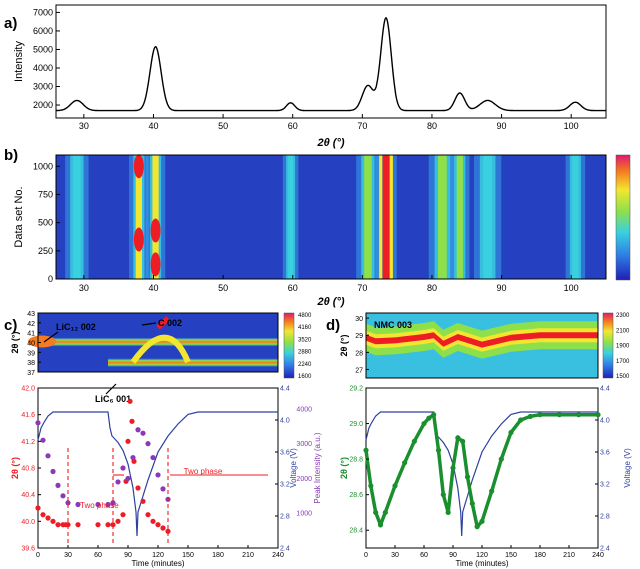  What do you see at coordinates (330, 143) in the screenshot?
I see `x-axis-label: 2θ (°)` at bounding box center [330, 143].